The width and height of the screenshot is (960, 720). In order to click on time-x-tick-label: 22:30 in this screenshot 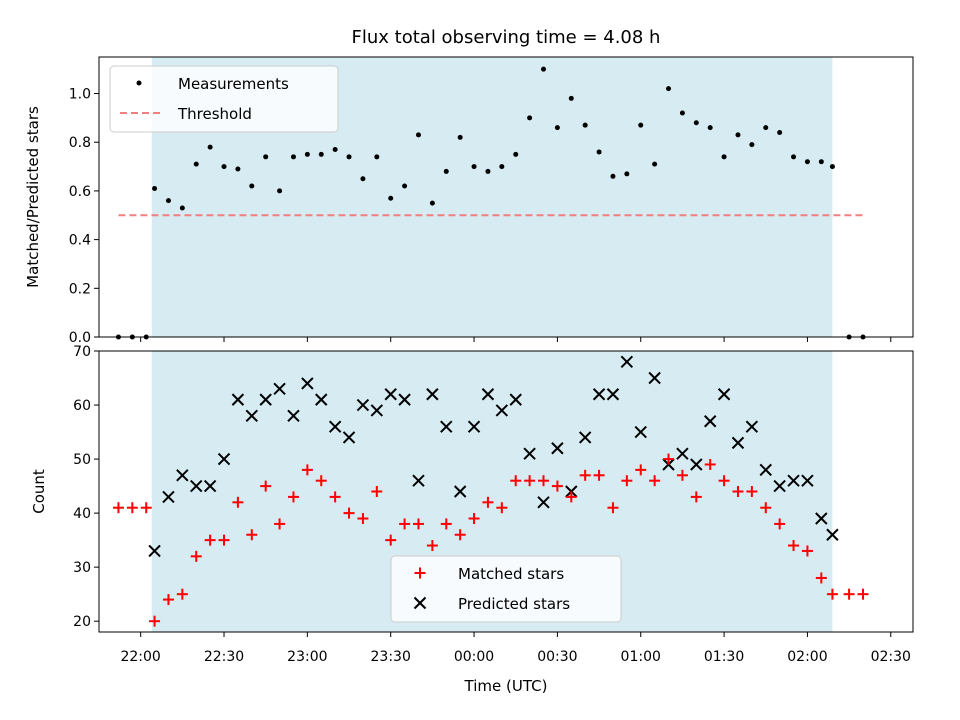, I will do `click(224, 657)`.